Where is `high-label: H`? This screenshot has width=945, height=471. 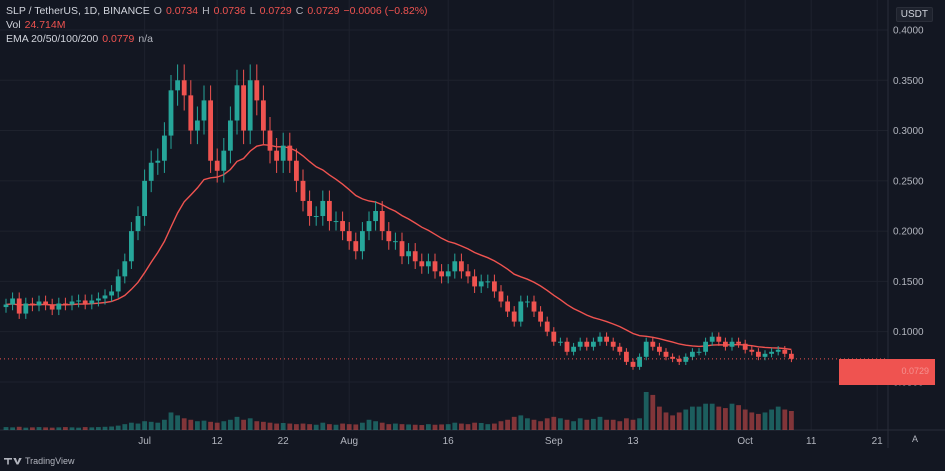 high-label: H is located at coordinates (206, 11).